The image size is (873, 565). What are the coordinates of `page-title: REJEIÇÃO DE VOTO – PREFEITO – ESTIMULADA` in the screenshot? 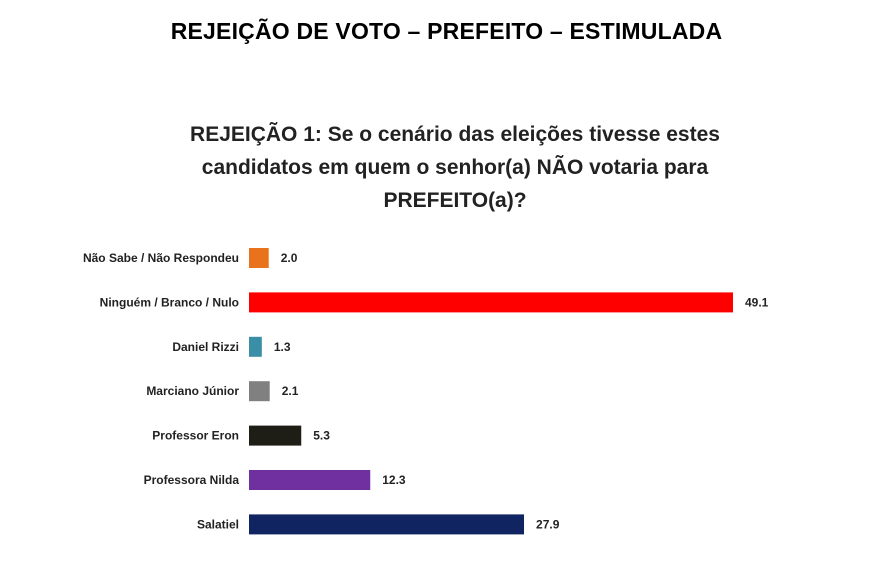 It's located at (446, 31).